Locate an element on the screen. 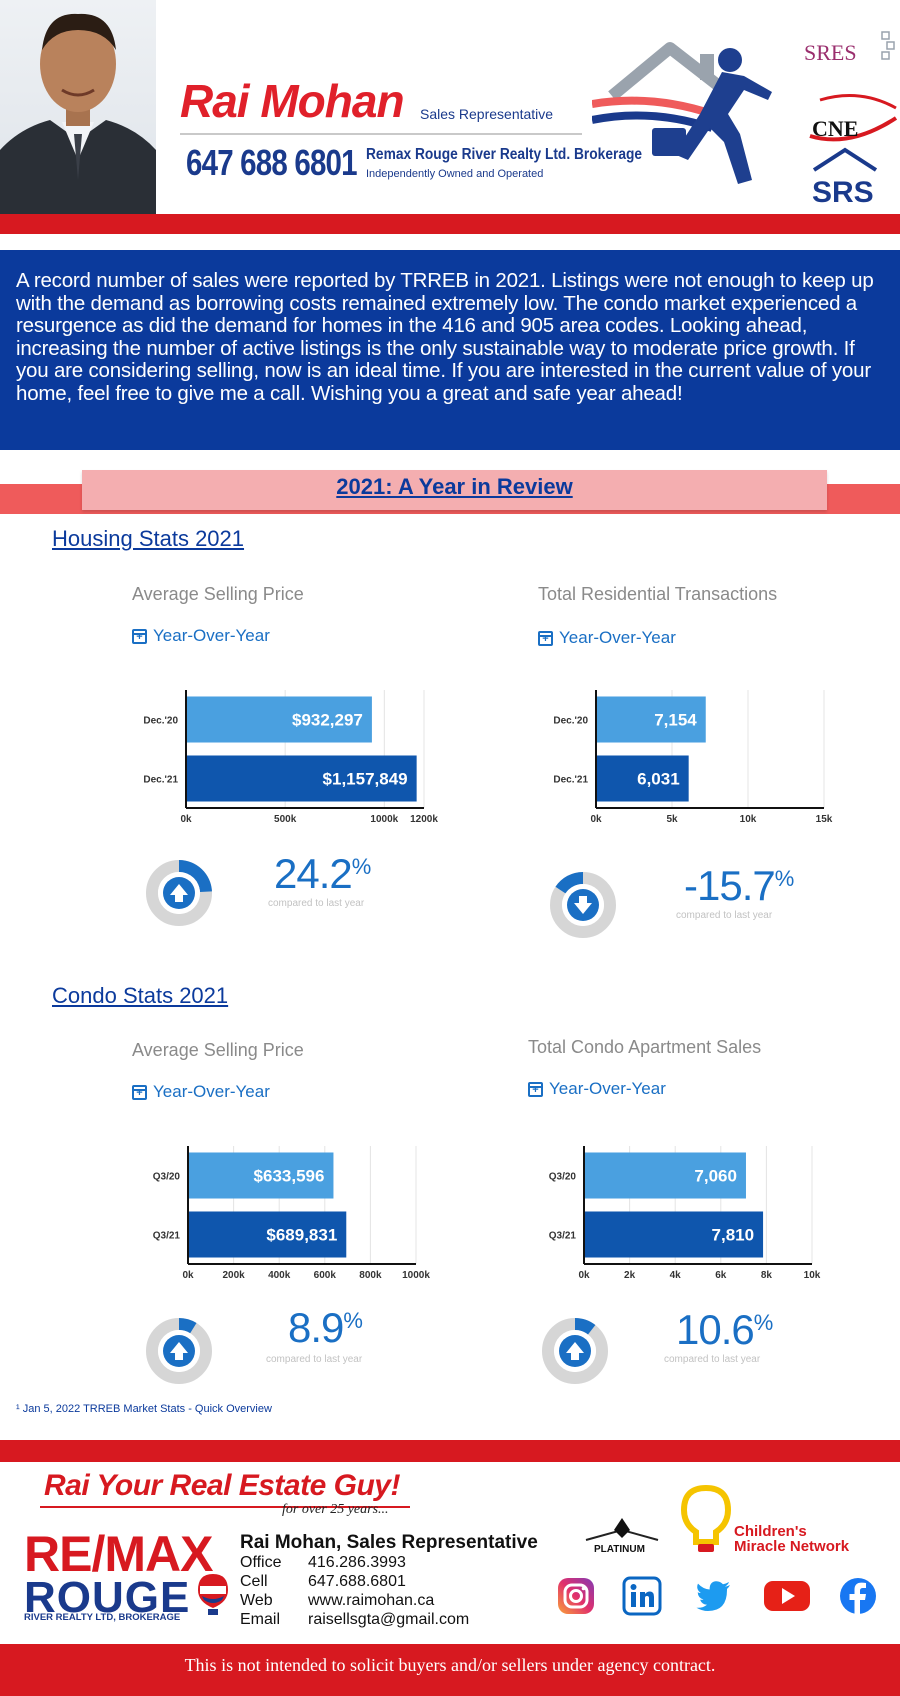 The width and height of the screenshot is (900, 1696). contact-office-row: Office 416.286.3993 is located at coordinates (280, 1564).